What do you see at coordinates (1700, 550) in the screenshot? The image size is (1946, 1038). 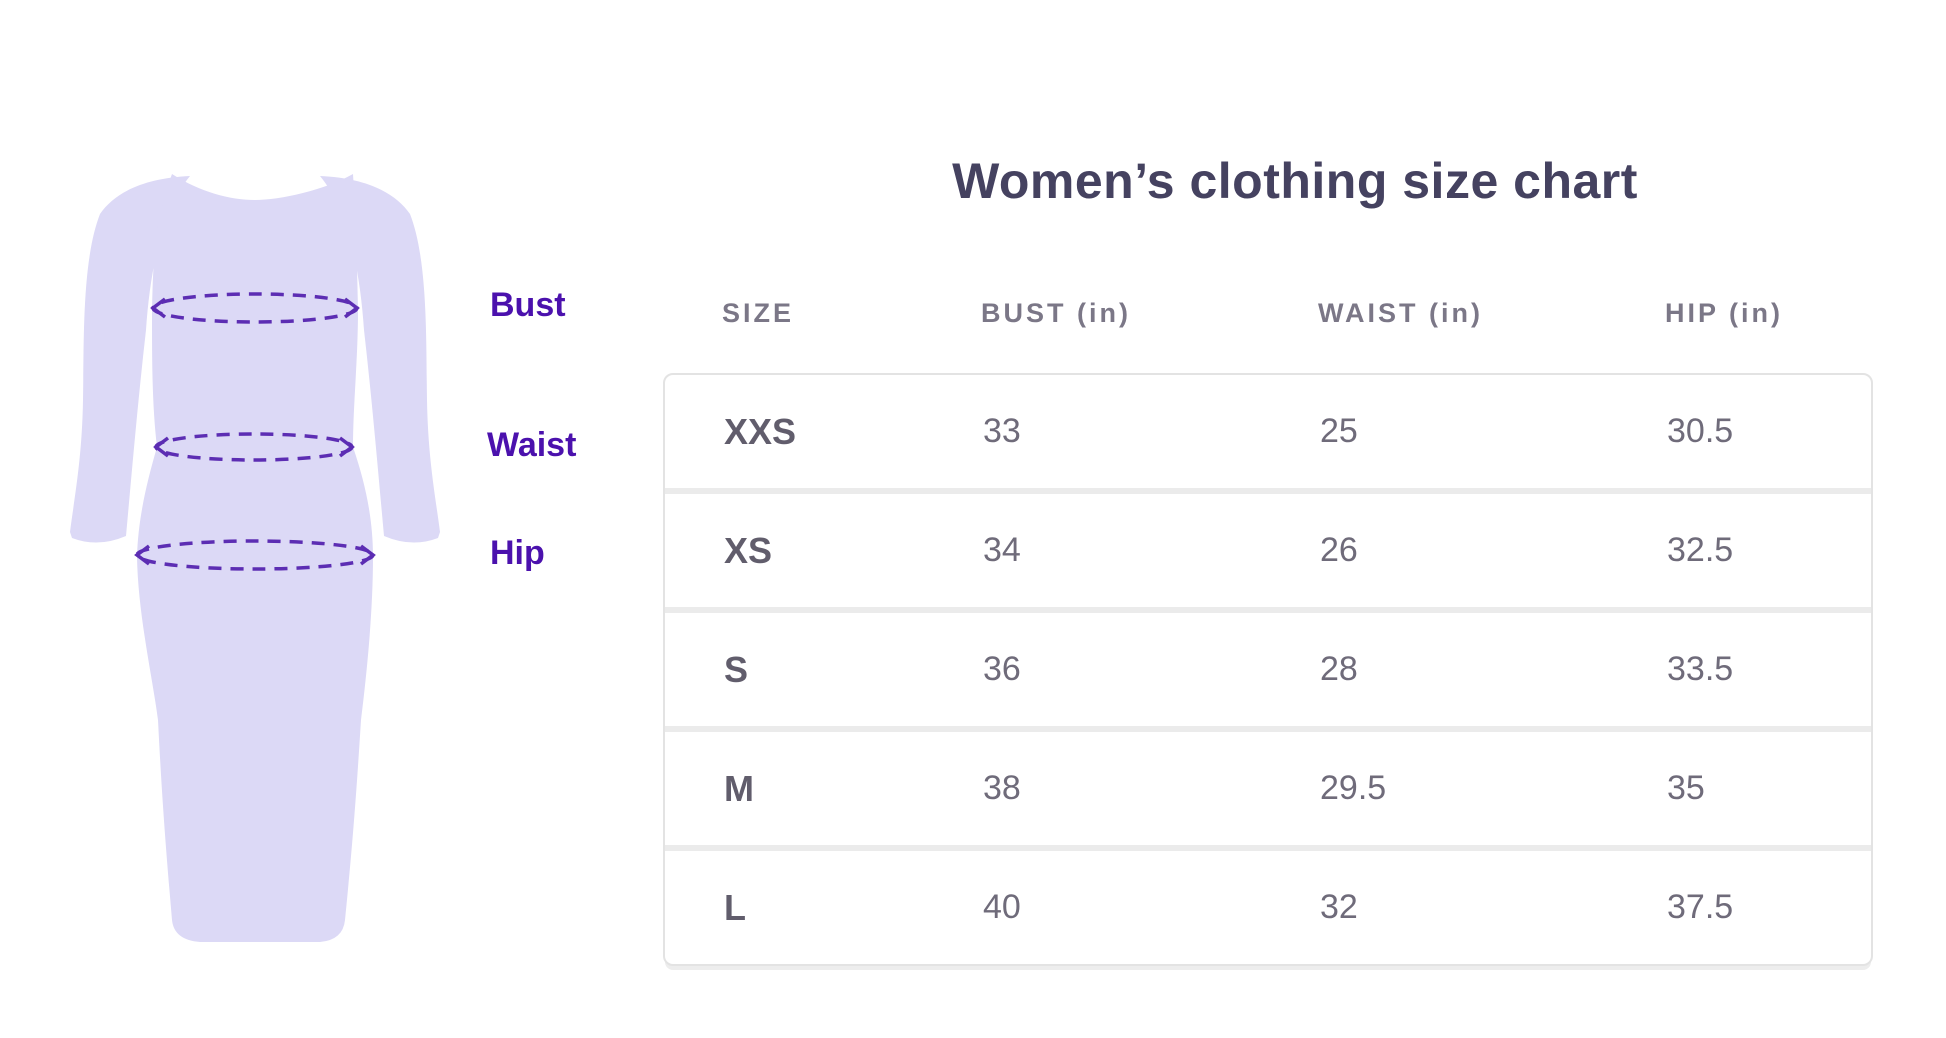 I see `cell-hip: 32.5` at bounding box center [1700, 550].